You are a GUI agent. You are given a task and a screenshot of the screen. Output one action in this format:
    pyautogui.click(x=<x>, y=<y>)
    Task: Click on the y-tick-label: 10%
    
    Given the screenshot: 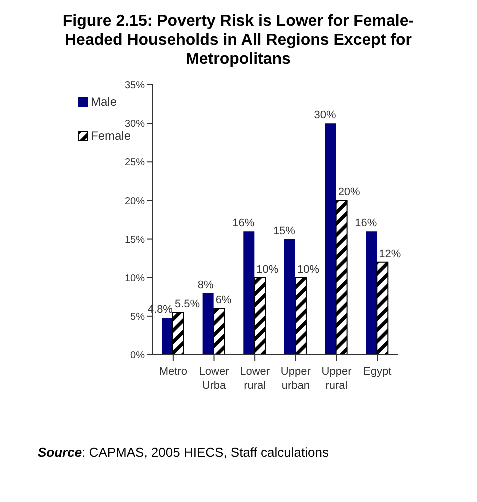 What is the action you would take?
    pyautogui.click(x=135, y=278)
    